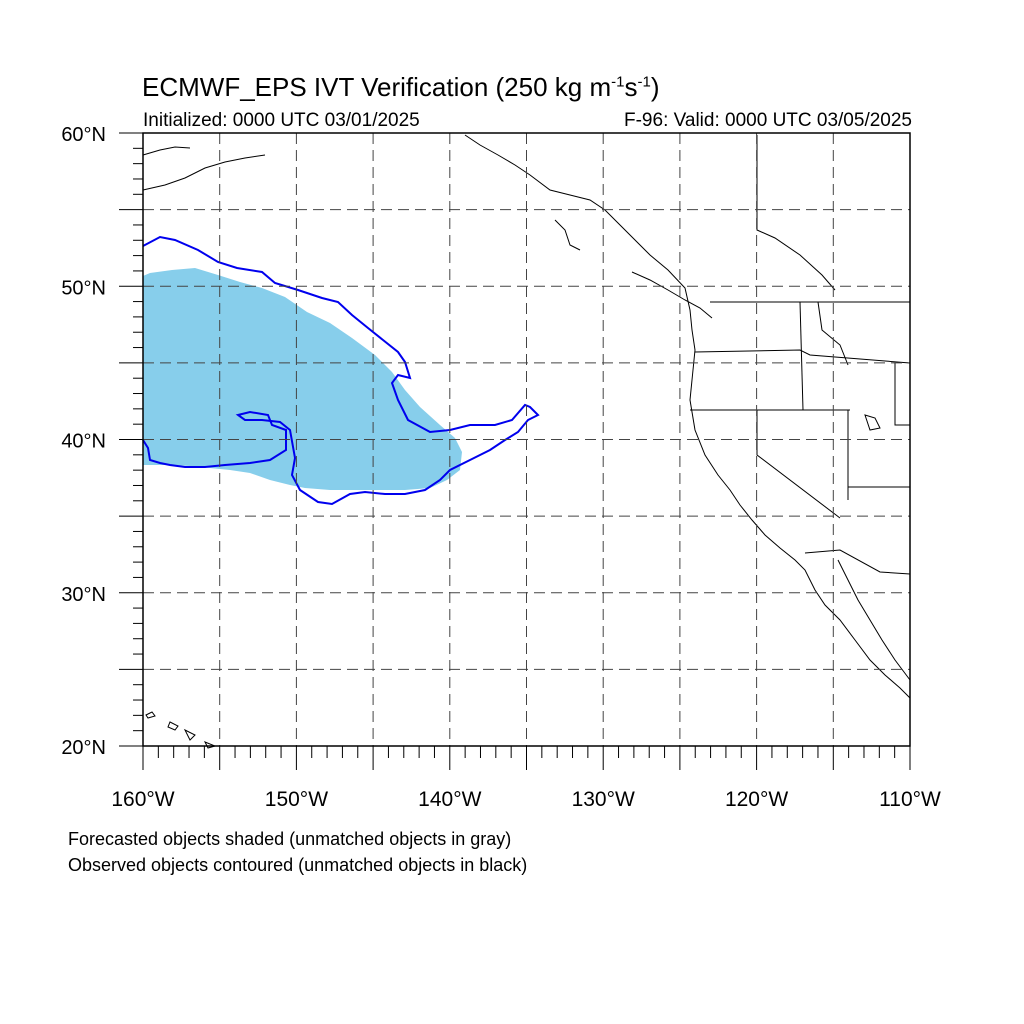 The image size is (1024, 1024). What do you see at coordinates (302, 379) in the screenshot?
I see `forecast-object` at bounding box center [302, 379].